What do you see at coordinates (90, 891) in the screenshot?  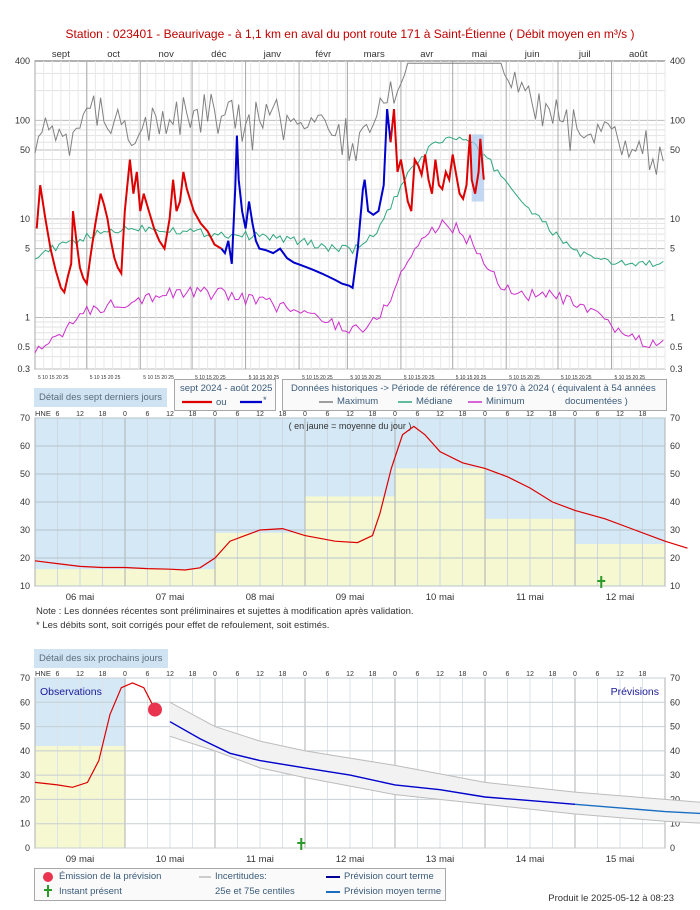 I see `legend-present: Instant présent` at bounding box center [90, 891].